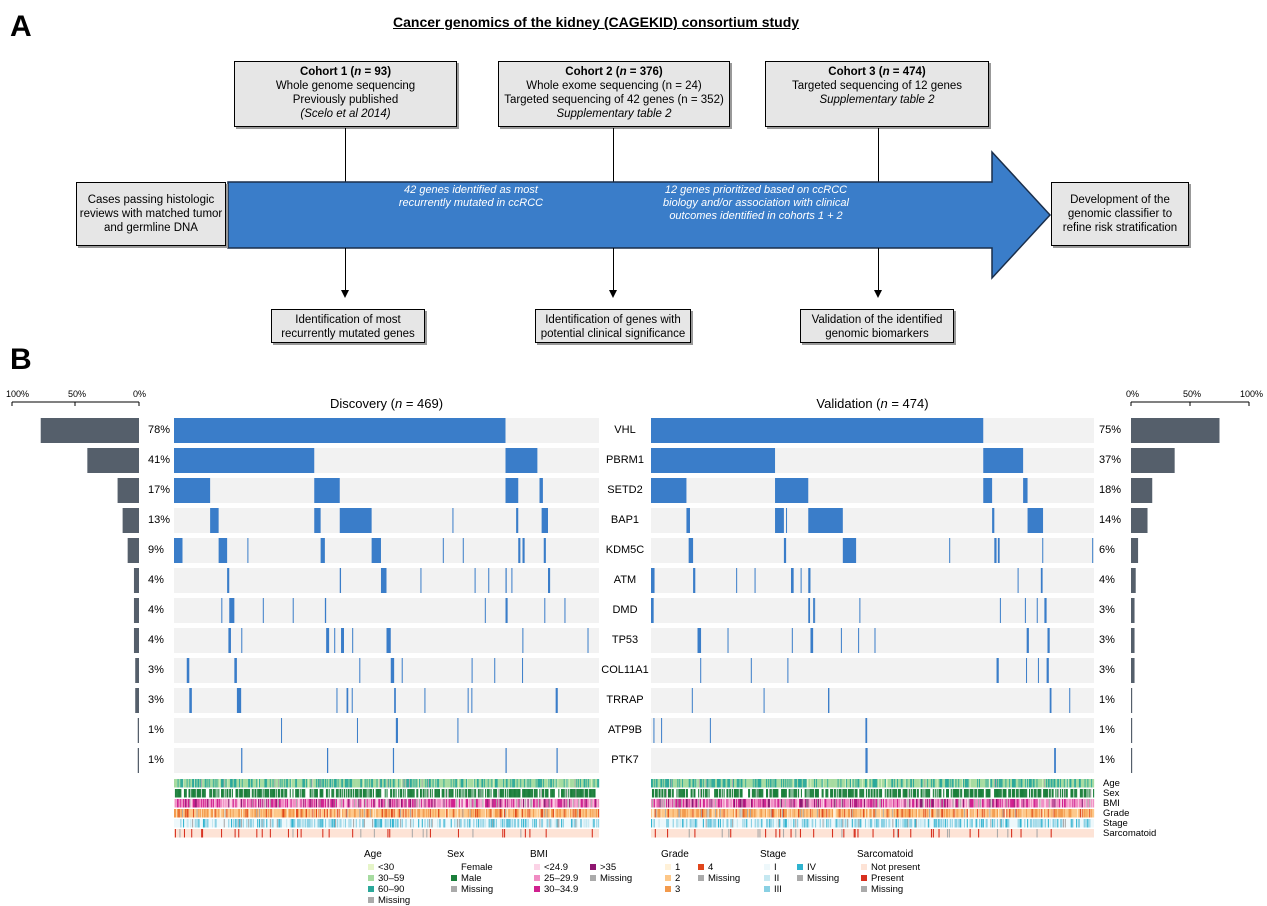 This screenshot has width=1267, height=906. I want to click on discovery-row-bg, so click(386, 610).